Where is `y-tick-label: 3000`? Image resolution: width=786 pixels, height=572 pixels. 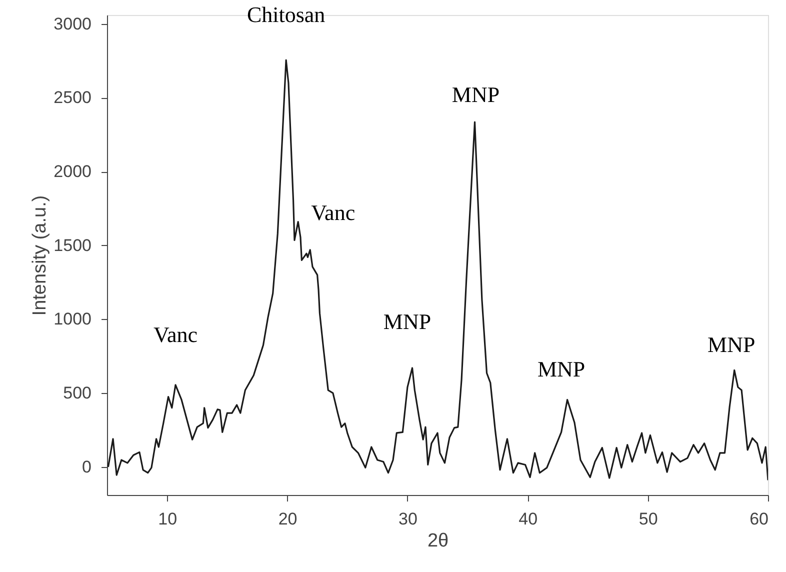
y-tick-label: 3000 is located at coordinates (73, 24).